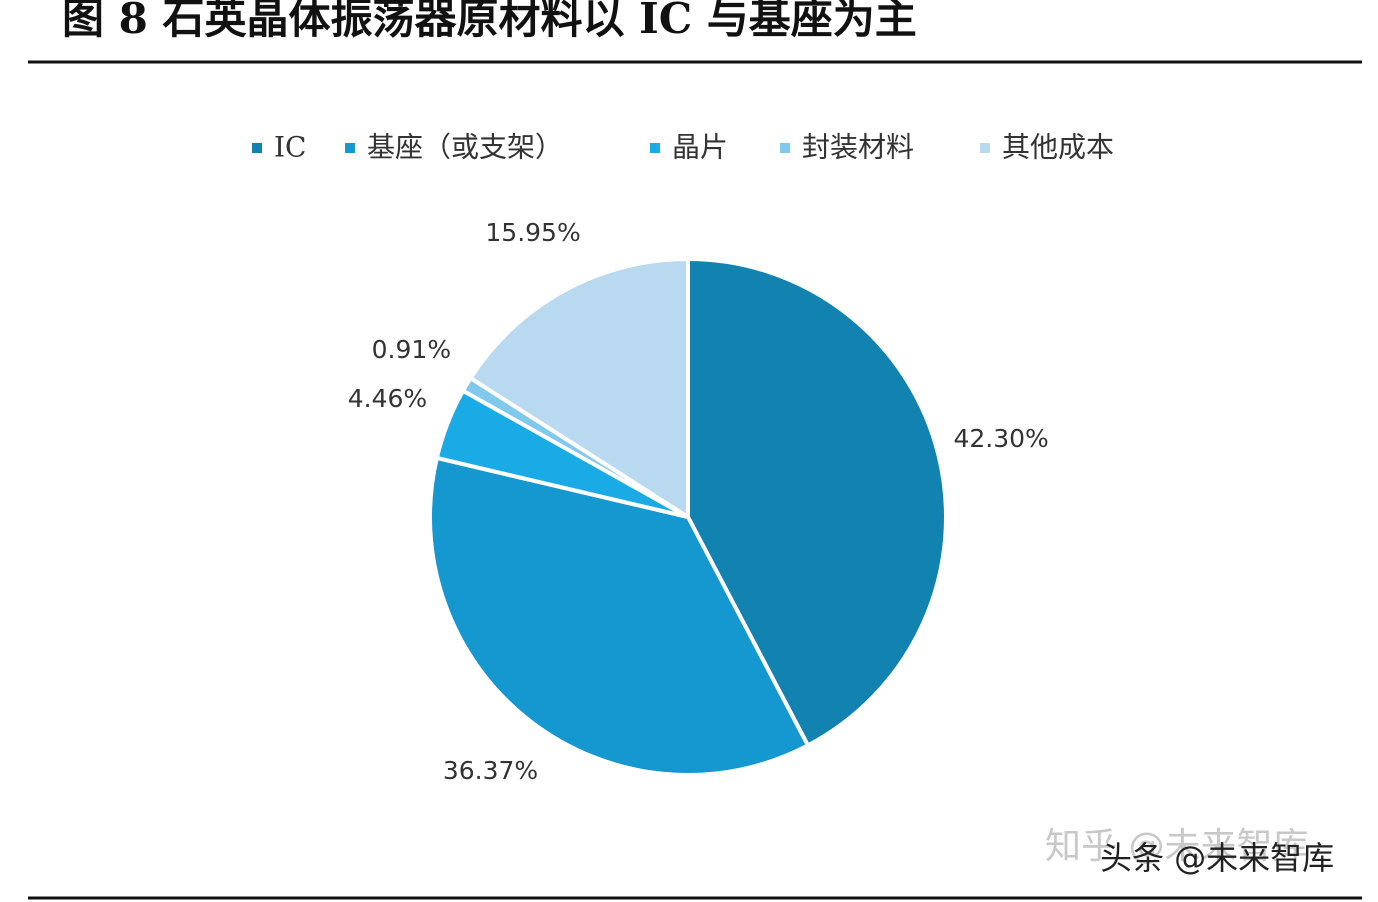 The height and width of the screenshot is (902, 1378). Describe the element at coordinates (1058, 147) in the screenshot. I see `legend-label: 其他成本` at that location.